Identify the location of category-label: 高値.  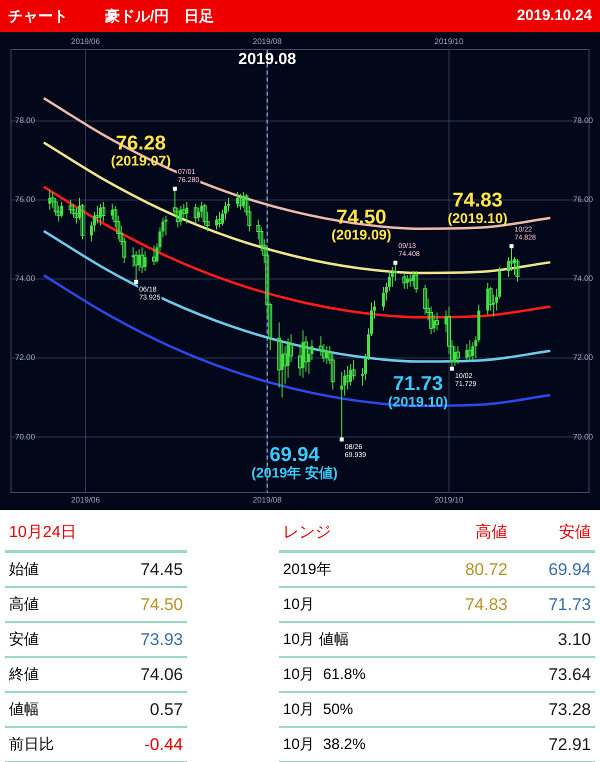
(59, 604).